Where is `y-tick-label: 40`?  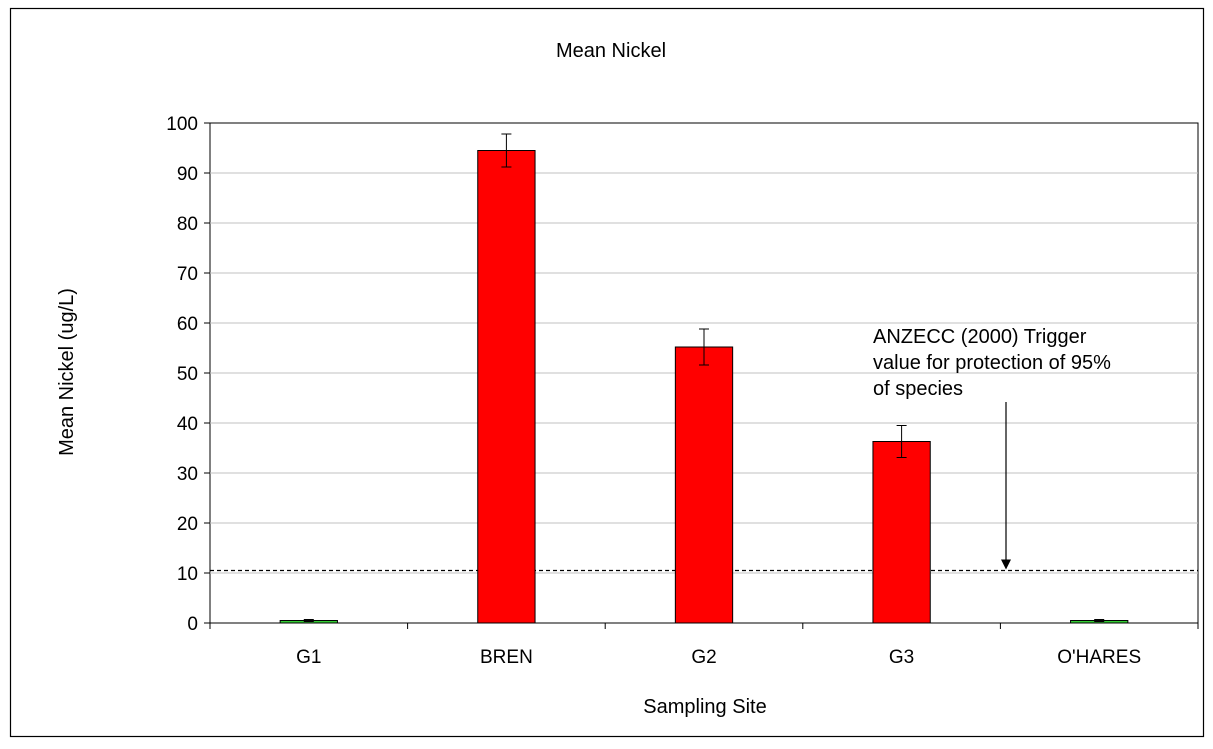 y-tick-label: 40 is located at coordinates (187, 424).